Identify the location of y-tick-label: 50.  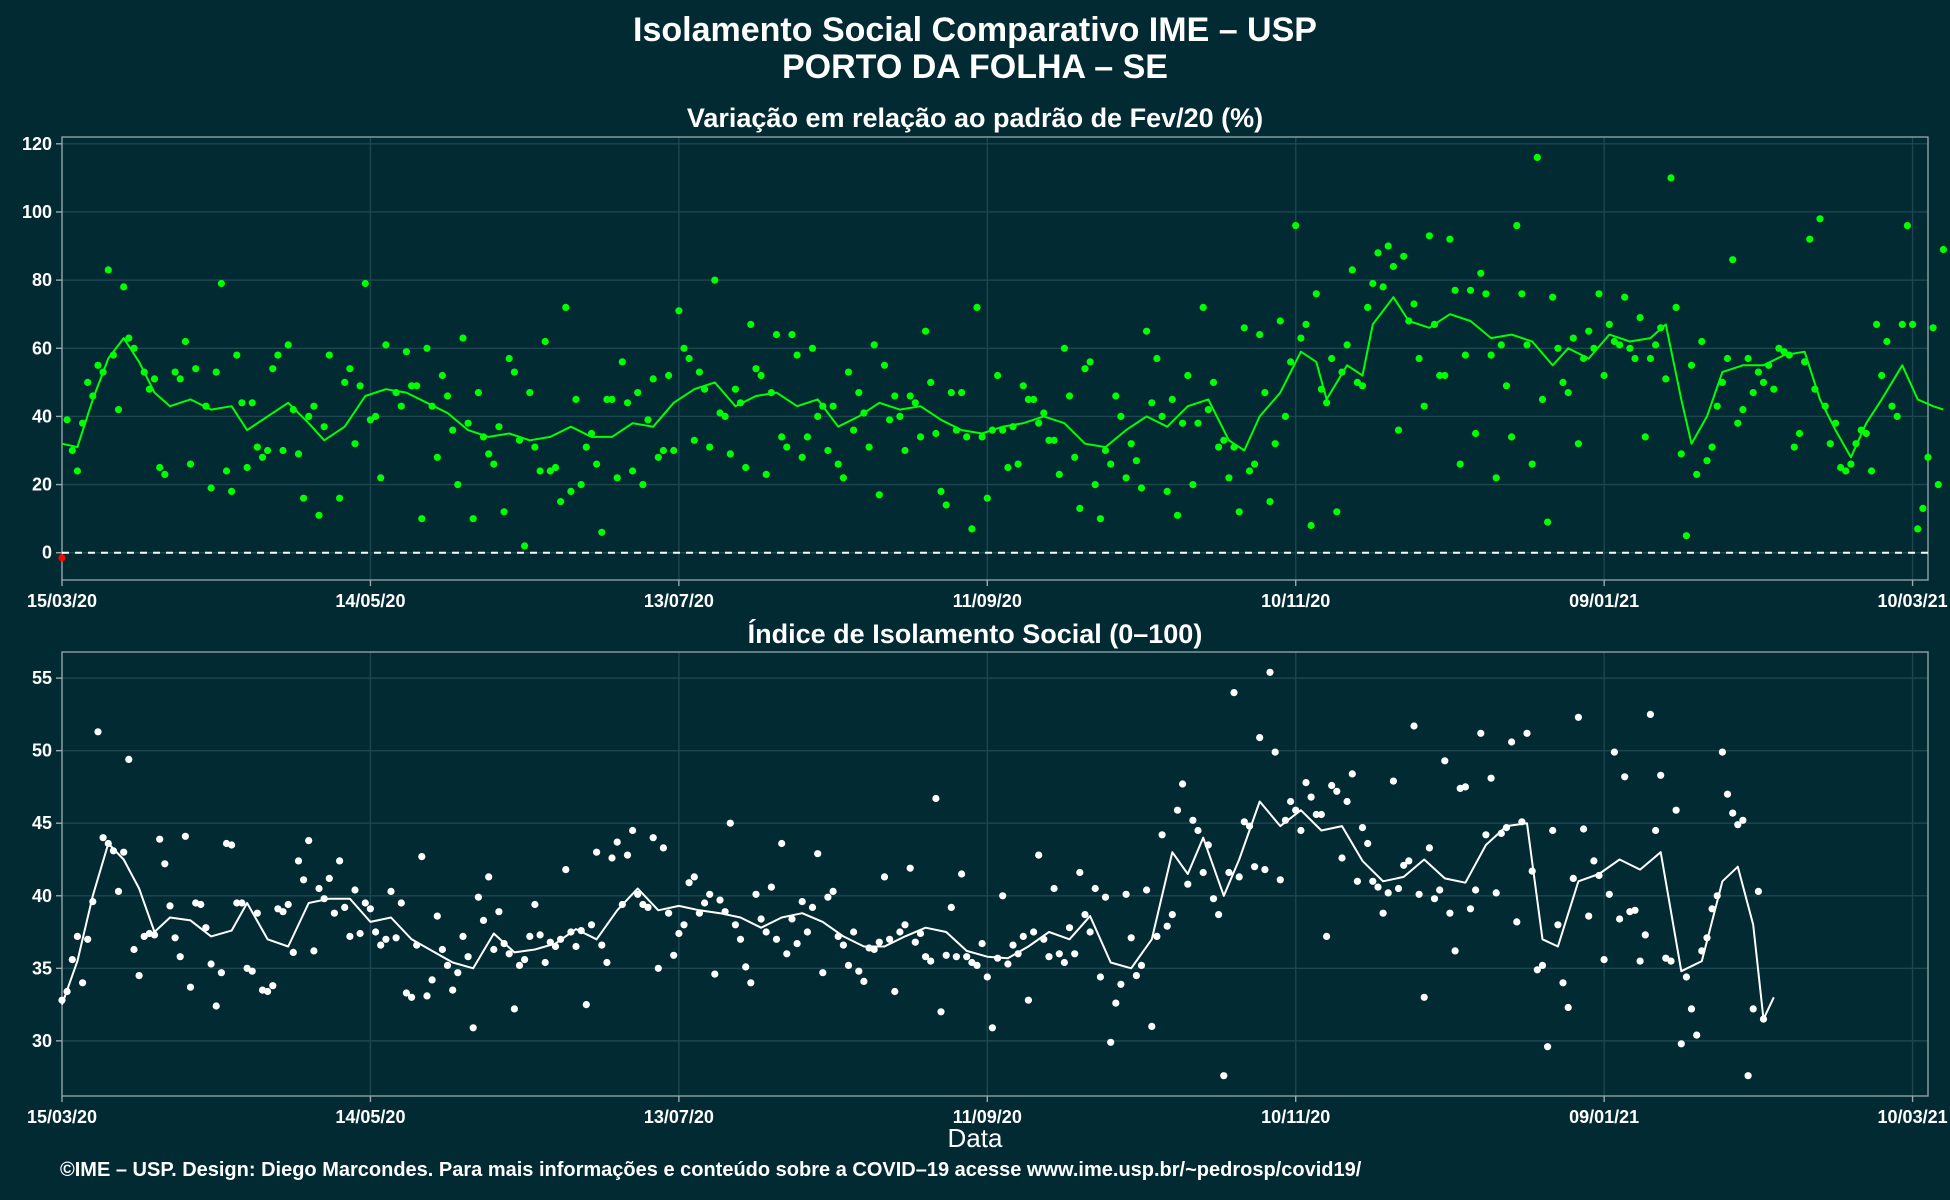
(42, 751).